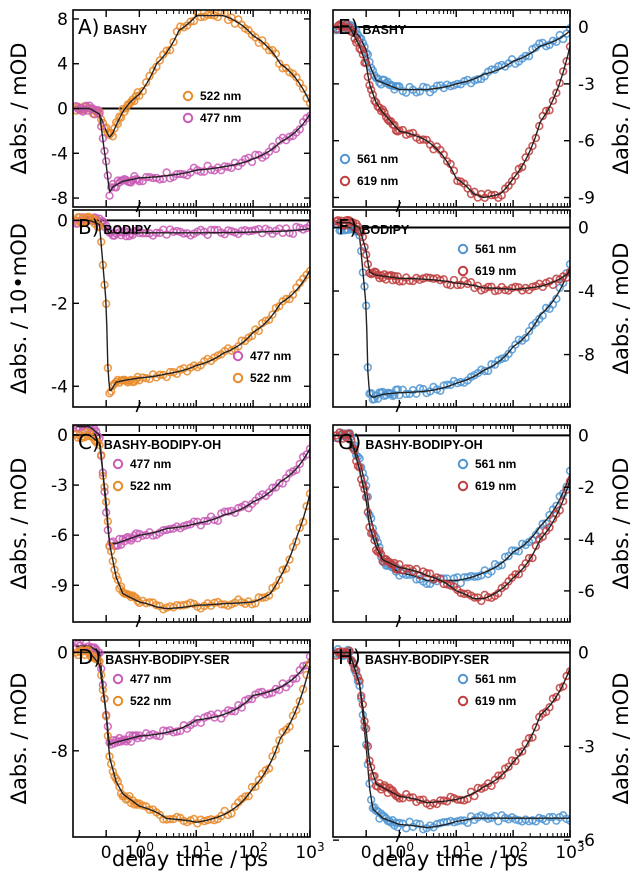 This screenshot has width=638, height=872. I want to click on panel-name: BASHY-BODIPY-OH, so click(162, 445).